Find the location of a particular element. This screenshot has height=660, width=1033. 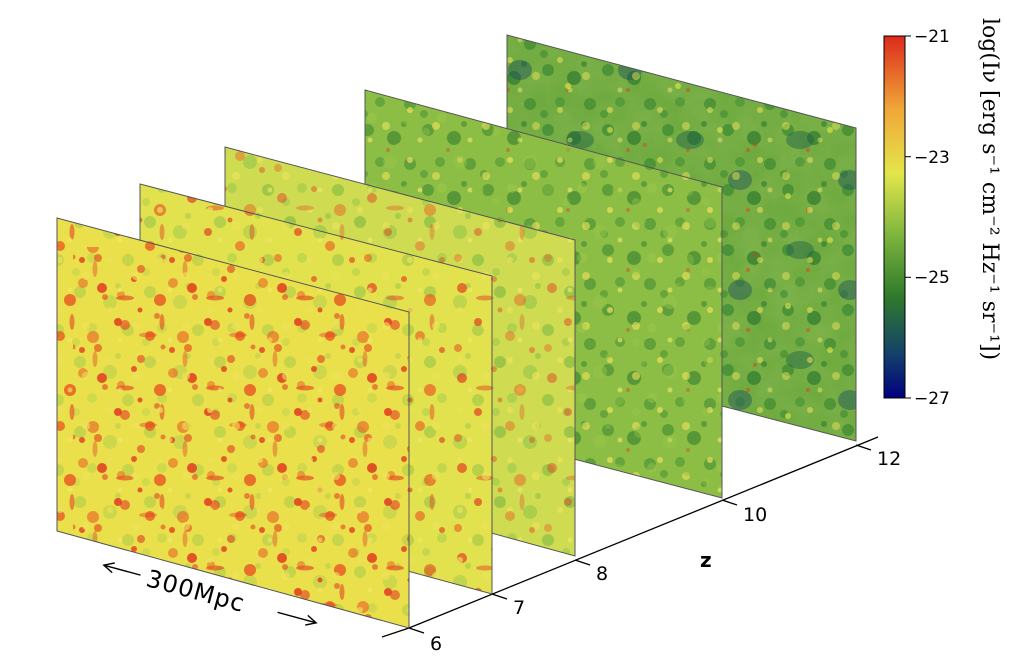

arrow-left-icon is located at coordinates (108, 568).